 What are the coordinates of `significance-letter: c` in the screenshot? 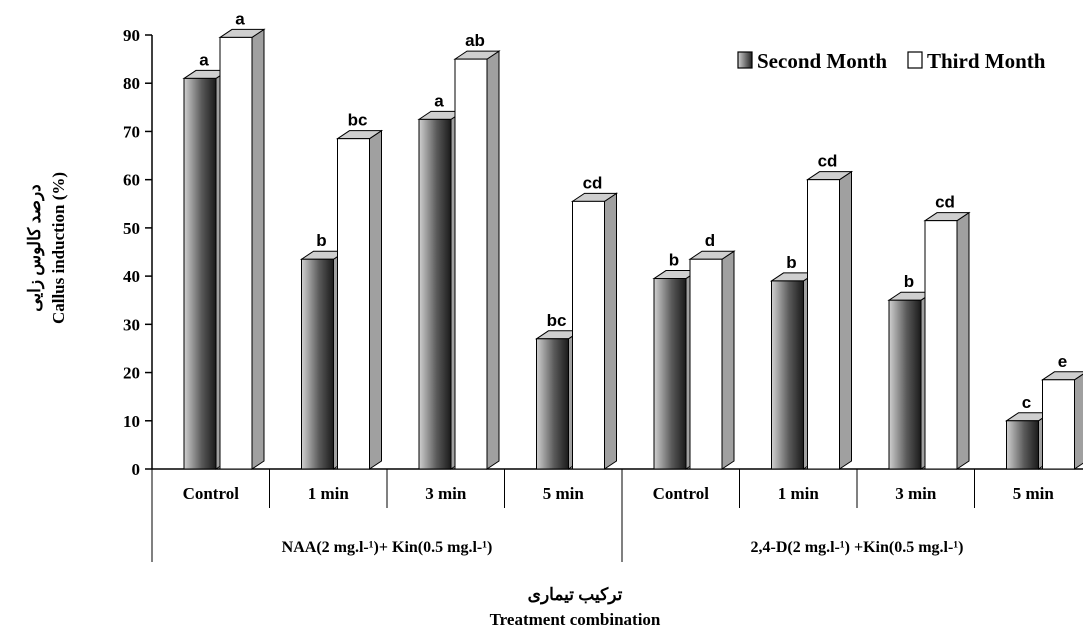 It's located at (1026, 402).